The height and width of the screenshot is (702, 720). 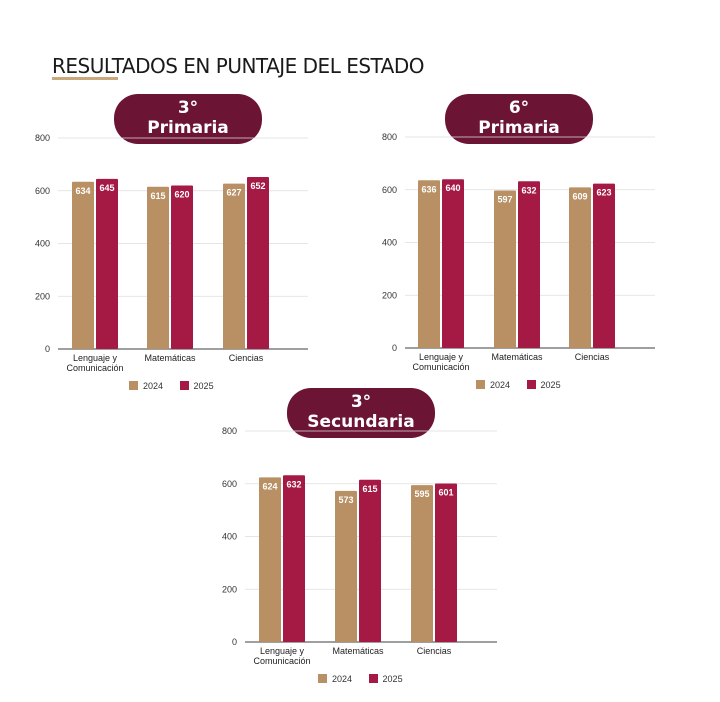 I want to click on title-underline, so click(x=85, y=78).